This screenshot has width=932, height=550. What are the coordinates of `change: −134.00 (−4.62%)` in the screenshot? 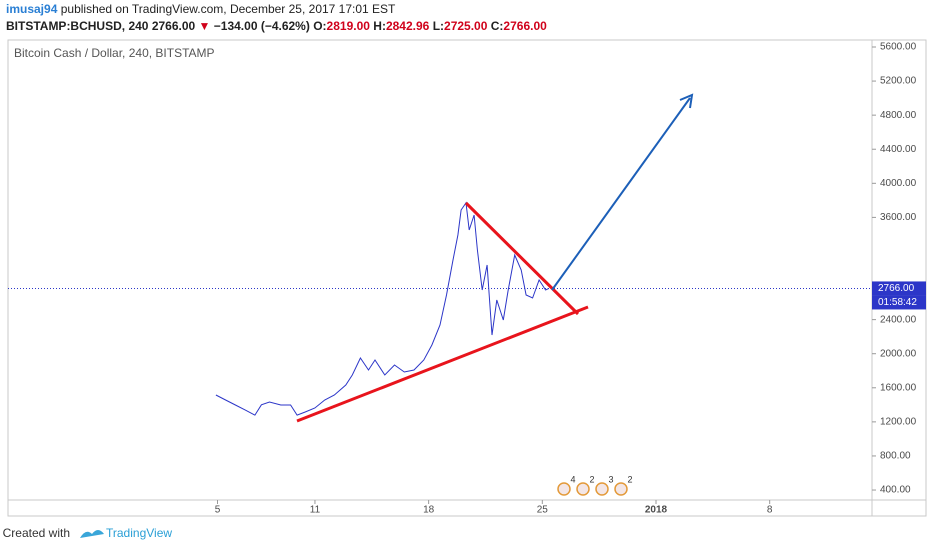 It's located at (262, 26).